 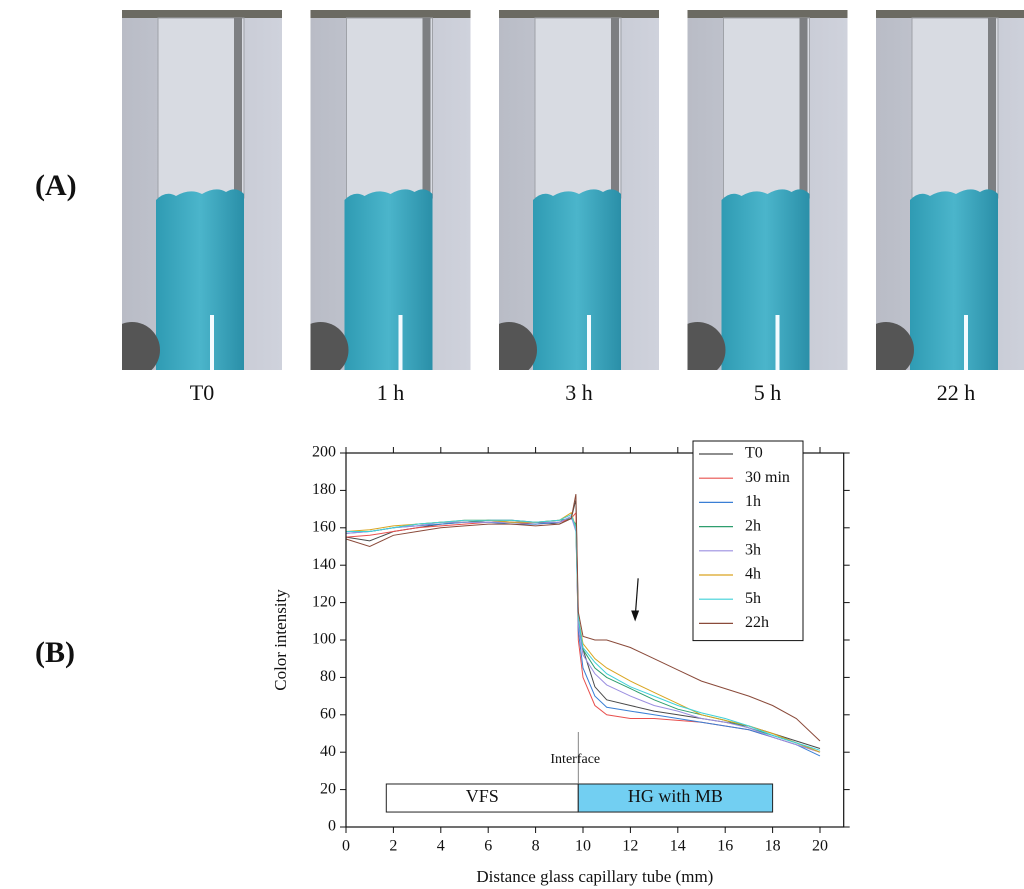 I want to click on photo-label: 3 h, so click(x=579, y=392).